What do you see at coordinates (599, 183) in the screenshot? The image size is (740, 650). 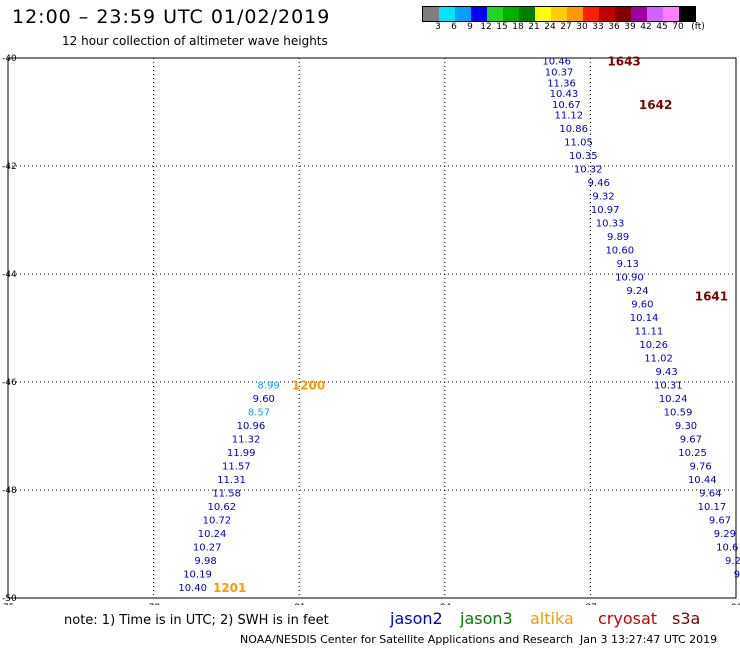 I see `wave-height-label: 9.46` at bounding box center [599, 183].